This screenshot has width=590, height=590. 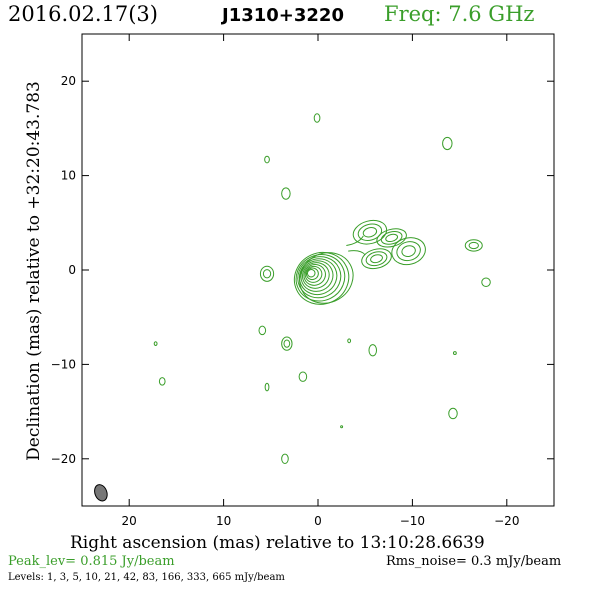 I want to click on frequency-label: Freq: 7.6 GHz, so click(x=459, y=14).